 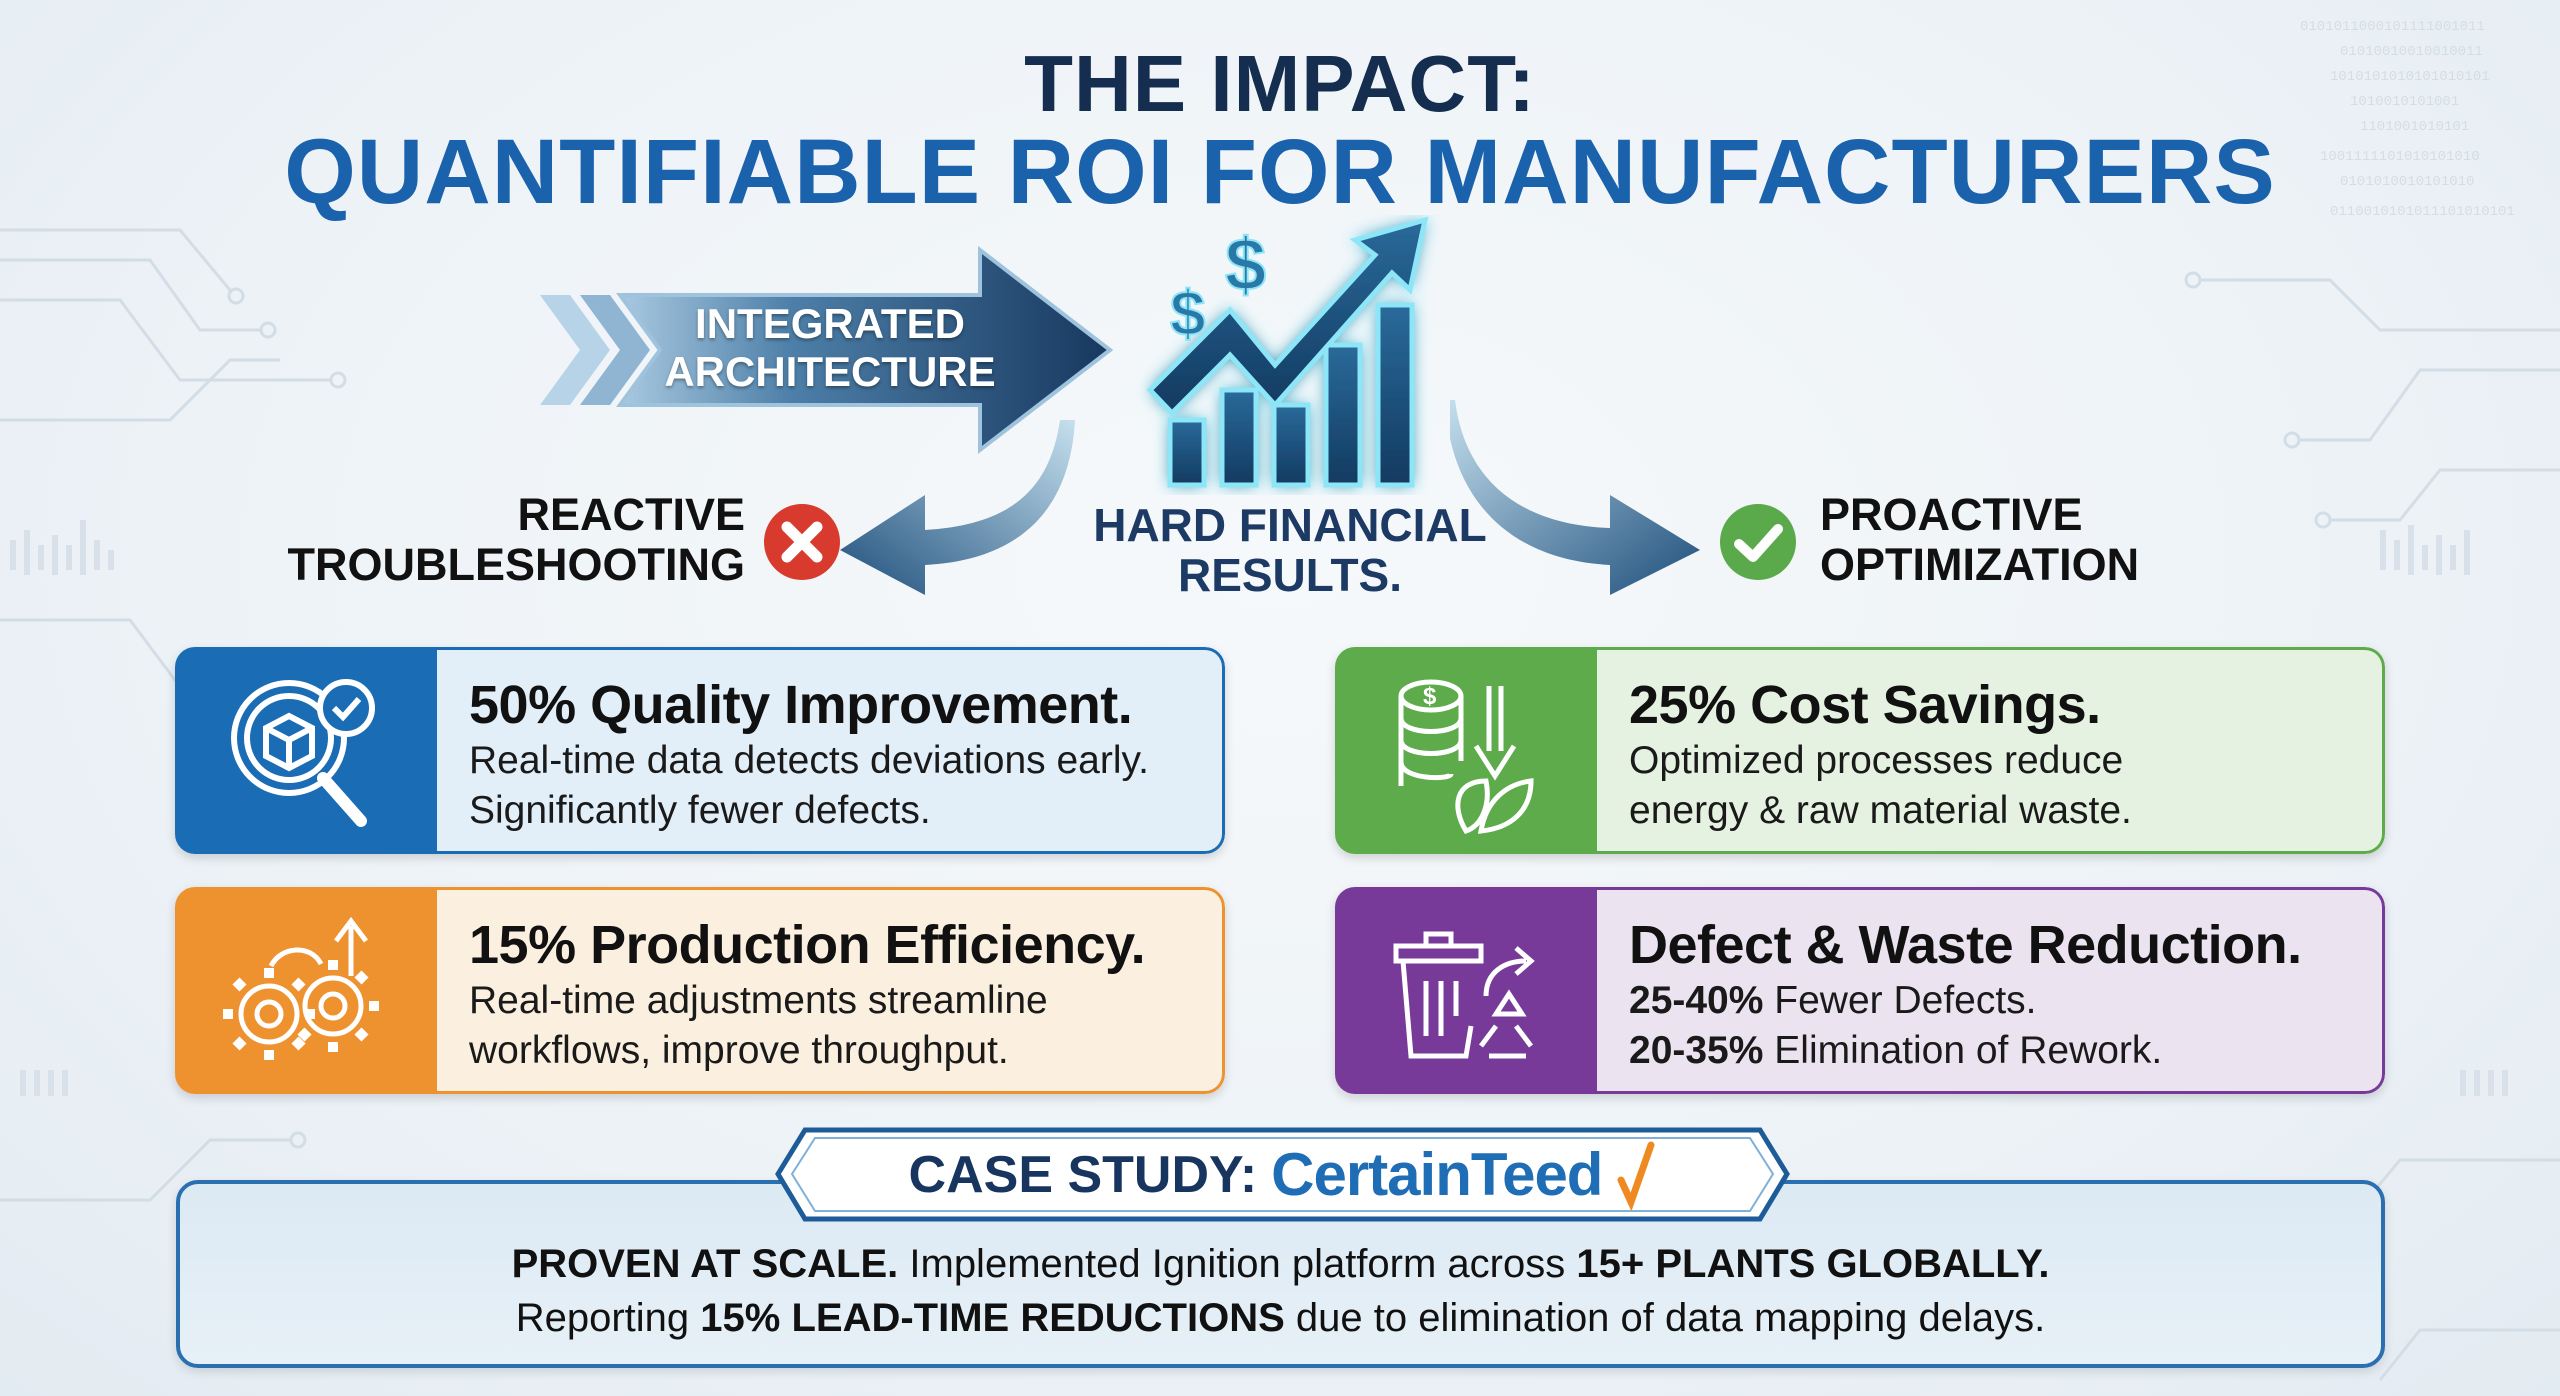 I want to click on svg-text: 1010010101001, so click(x=2404, y=102).